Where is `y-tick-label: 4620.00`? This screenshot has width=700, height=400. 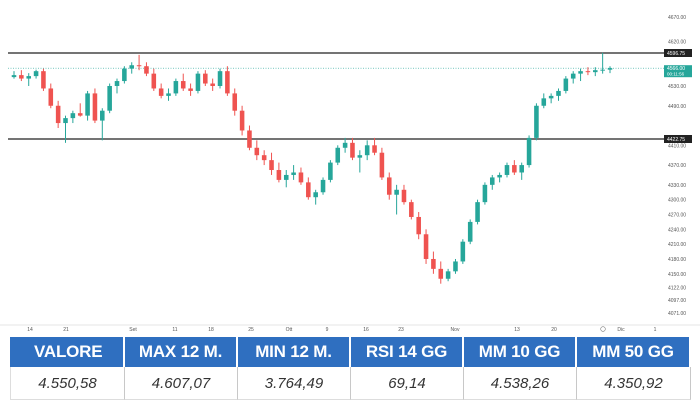 y-tick-label: 4620.00 is located at coordinates (677, 43).